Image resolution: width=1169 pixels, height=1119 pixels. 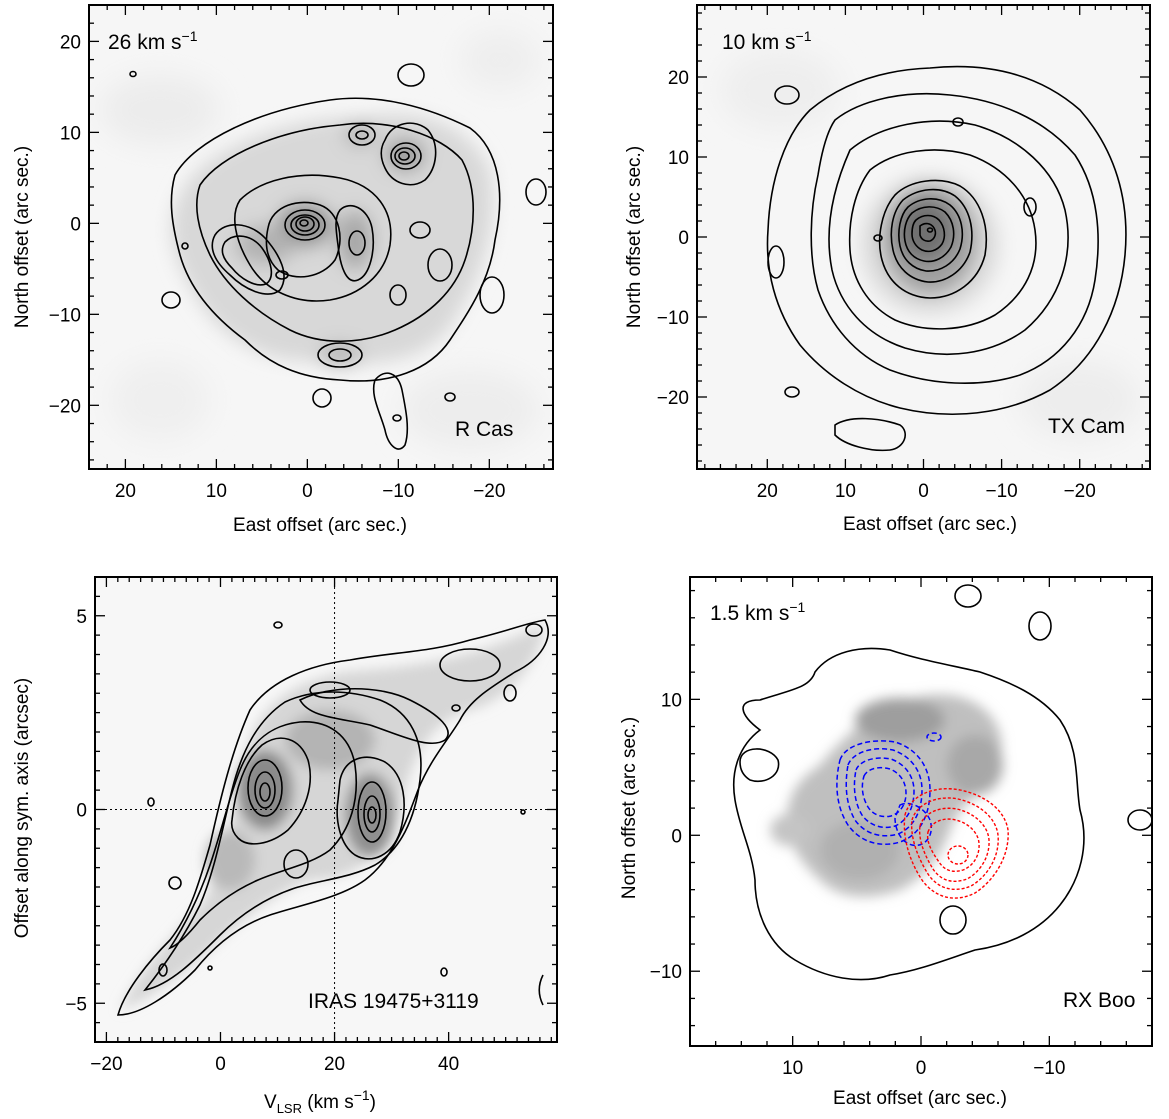 What do you see at coordinates (76, 1004) in the screenshot?
I see `y-tick-label: −5` at bounding box center [76, 1004].